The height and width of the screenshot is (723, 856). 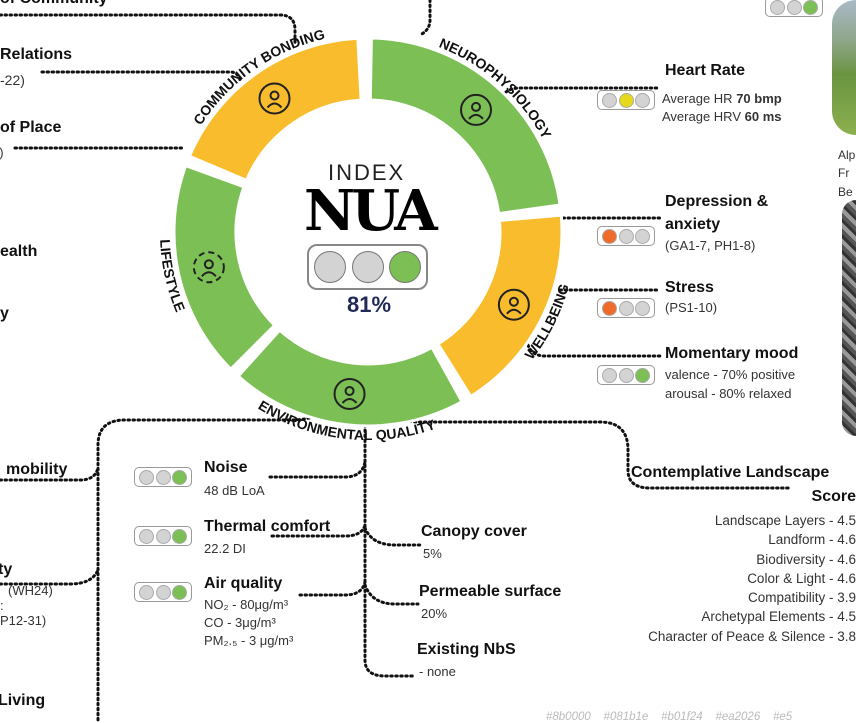 What do you see at coordinates (404, 267) in the screenshot?
I see `light-dot-green` at bounding box center [404, 267].